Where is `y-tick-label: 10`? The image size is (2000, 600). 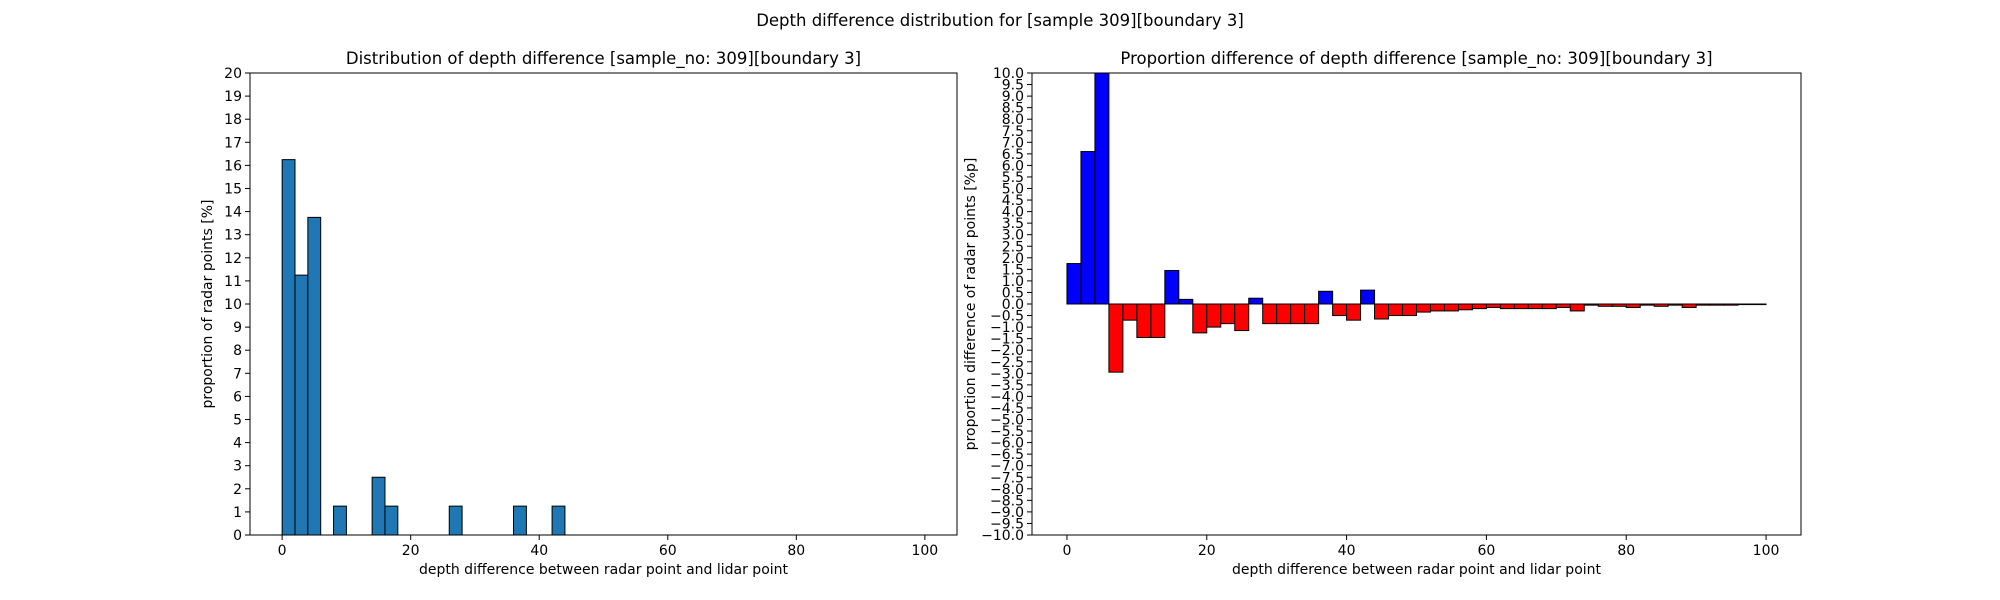 y-tick-label: 10 is located at coordinates (233, 305).